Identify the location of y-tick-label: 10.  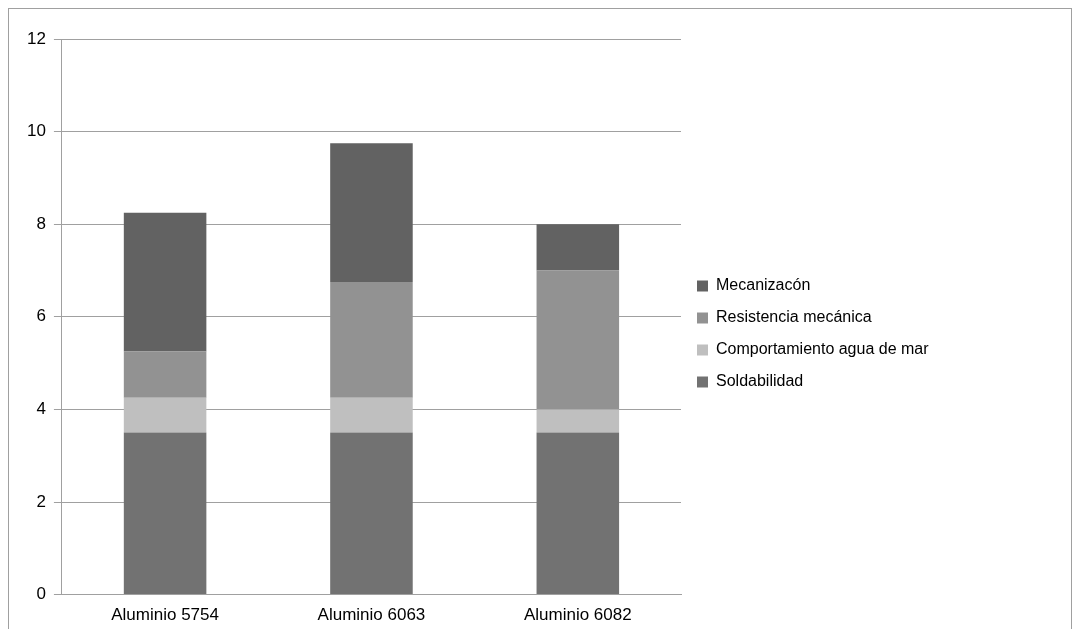
(36, 131).